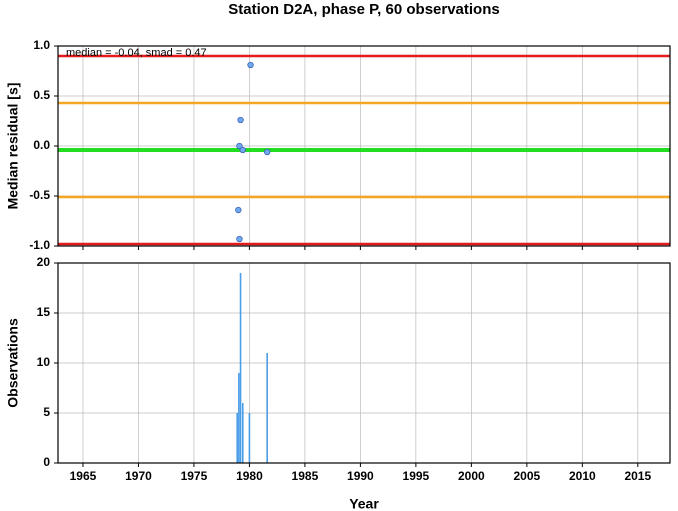 This screenshot has height=511, width=678. What do you see at coordinates (13, 146) in the screenshot?
I see `y-axis-label: Median residual [s]` at bounding box center [13, 146].